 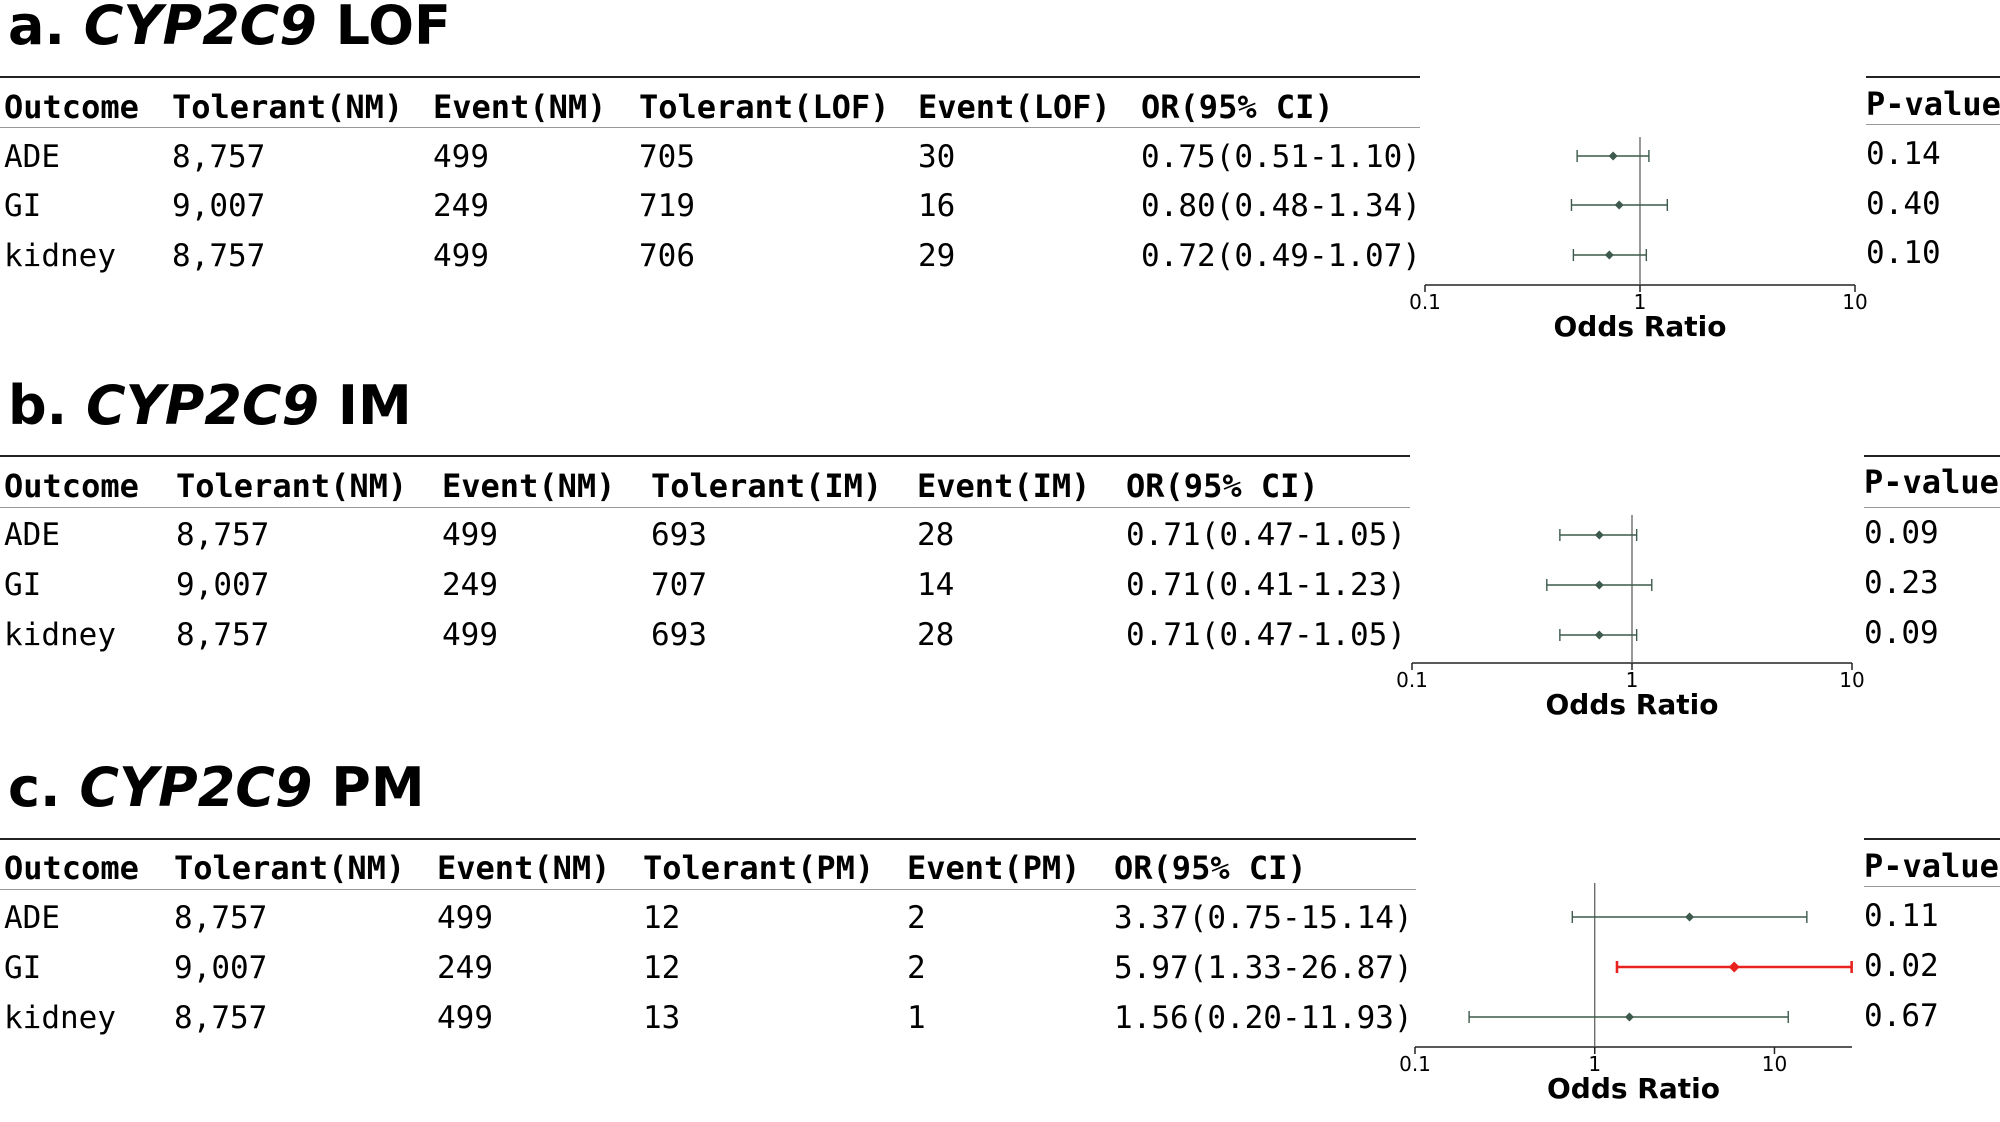 I want to click on table-cell: 13, so click(x=662, y=1018).